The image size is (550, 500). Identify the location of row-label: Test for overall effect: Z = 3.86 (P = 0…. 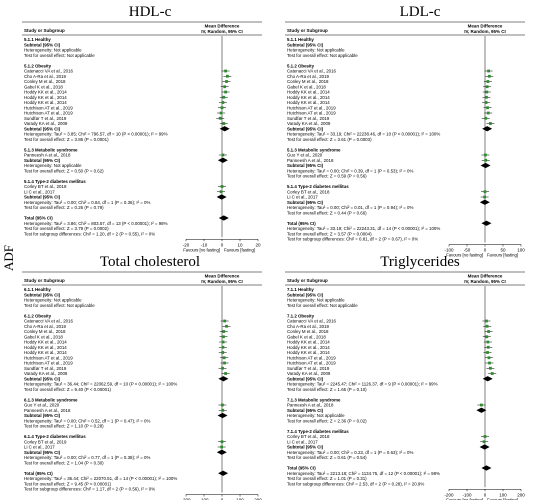
(66, 139).